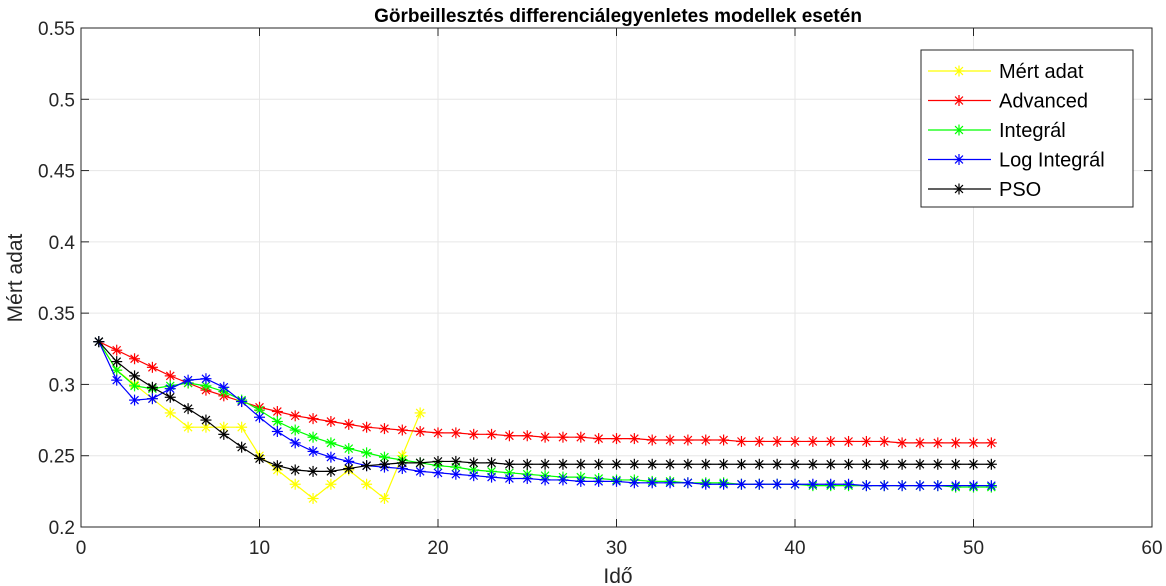 The image size is (1166, 586). Describe the element at coordinates (1041, 72) in the screenshot. I see `legend-label: Mért adat` at that location.